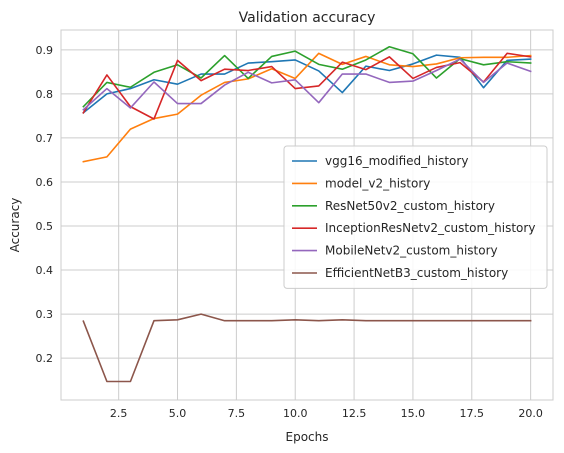 The height and width of the screenshot is (453, 564). Describe the element at coordinates (396, 161) in the screenshot. I see `legend-label-0: vgg16_modified_history` at that location.